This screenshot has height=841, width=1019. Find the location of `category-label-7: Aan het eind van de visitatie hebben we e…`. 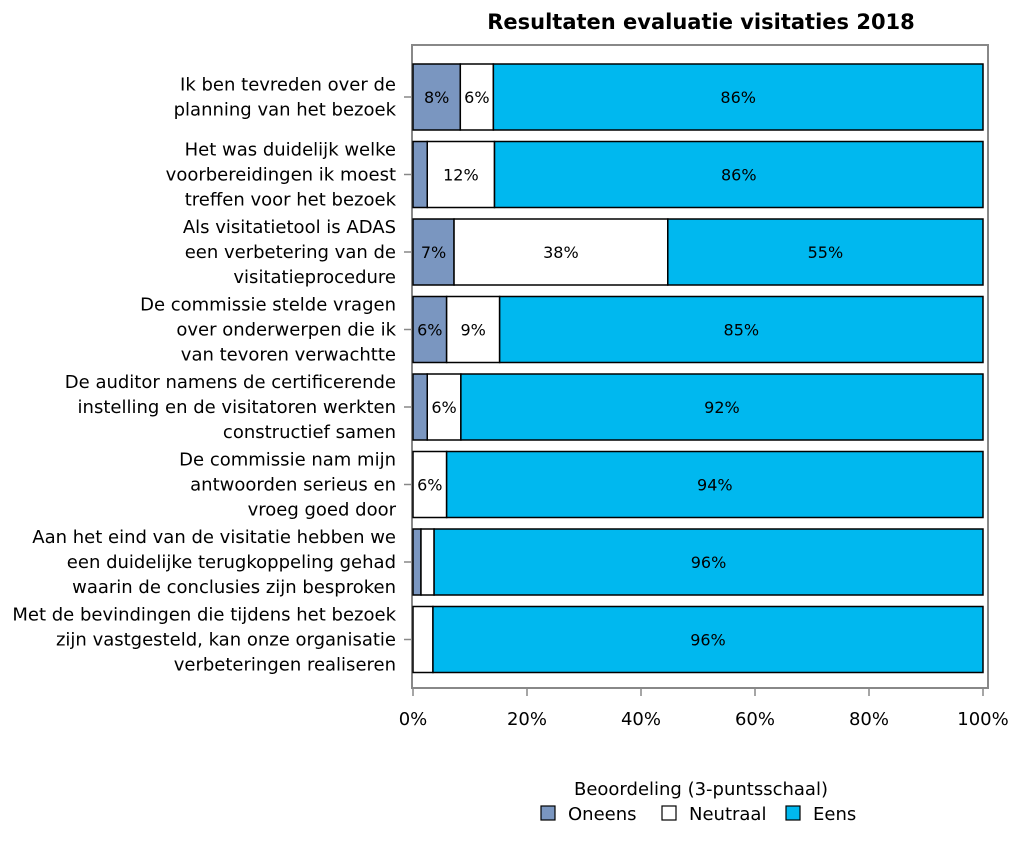

category-label-7: Aan het eind van de visitatie hebben we e… is located at coordinates (214, 562).